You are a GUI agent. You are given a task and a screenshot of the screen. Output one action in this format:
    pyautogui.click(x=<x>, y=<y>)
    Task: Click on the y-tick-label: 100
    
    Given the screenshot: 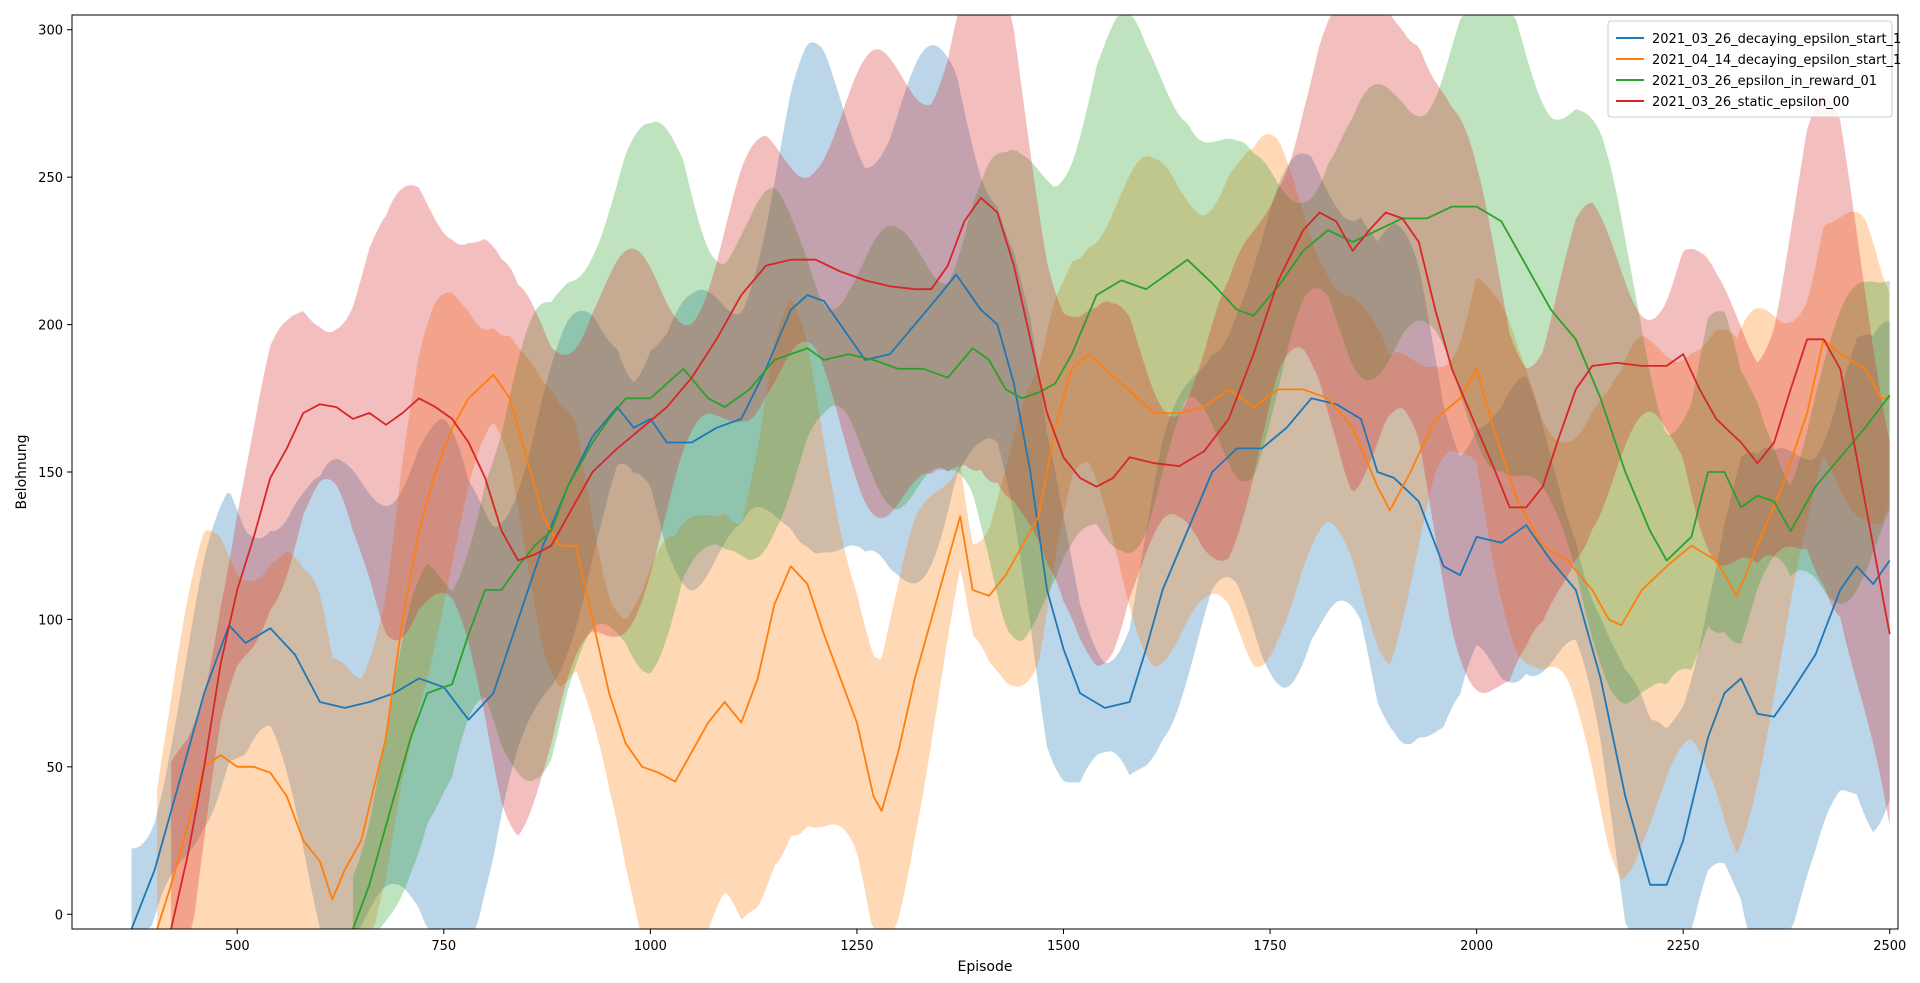 What is the action you would take?
    pyautogui.click(x=50, y=620)
    